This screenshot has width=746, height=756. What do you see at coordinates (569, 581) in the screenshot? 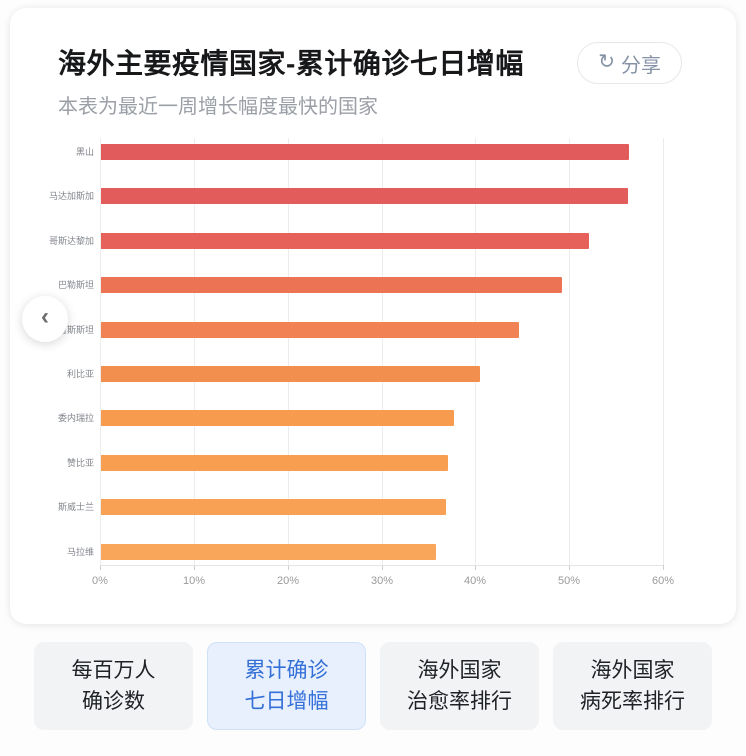
I see `x-axis-label: 50%` at bounding box center [569, 581].